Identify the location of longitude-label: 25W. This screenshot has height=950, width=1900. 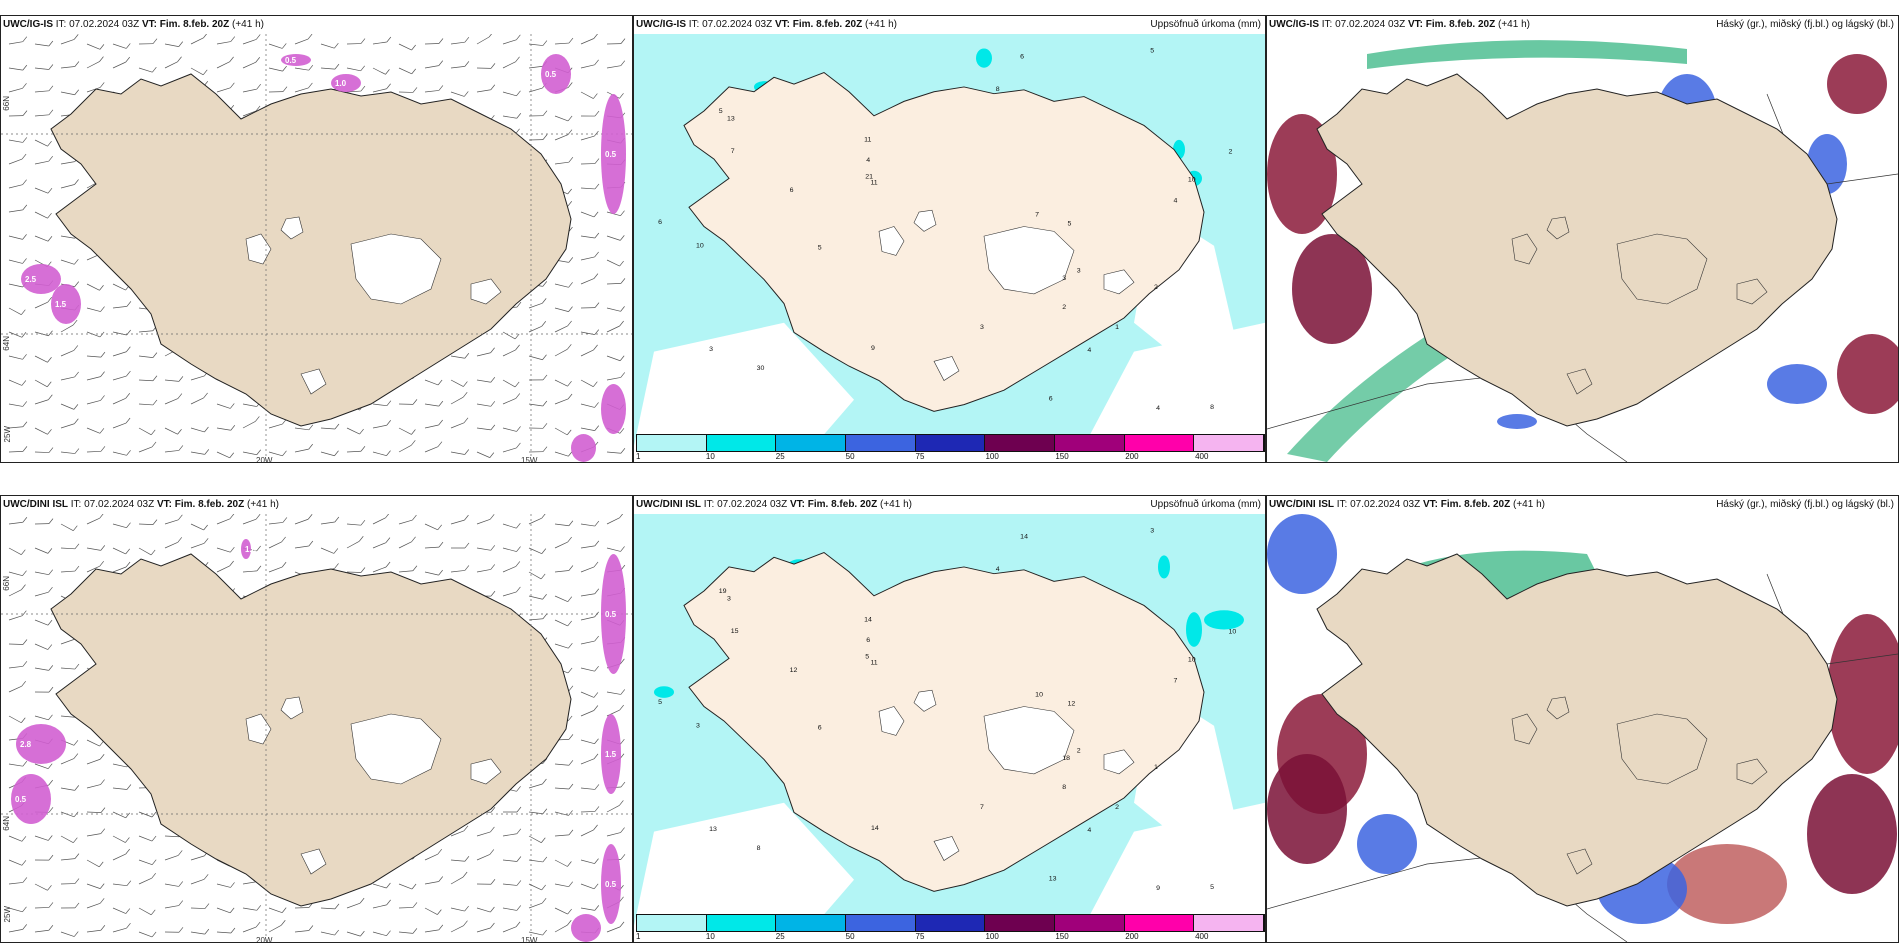
(7, 434).